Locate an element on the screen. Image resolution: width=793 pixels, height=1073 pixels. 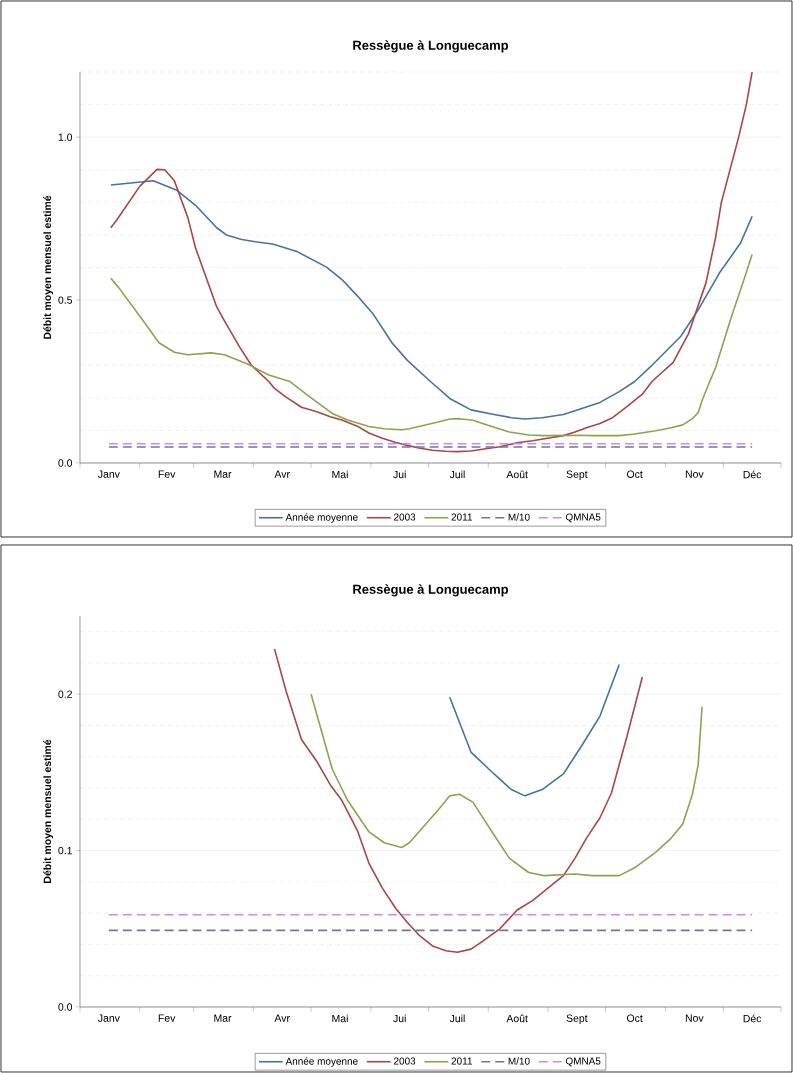
y-tick-label: 0.1 is located at coordinates (65, 850).